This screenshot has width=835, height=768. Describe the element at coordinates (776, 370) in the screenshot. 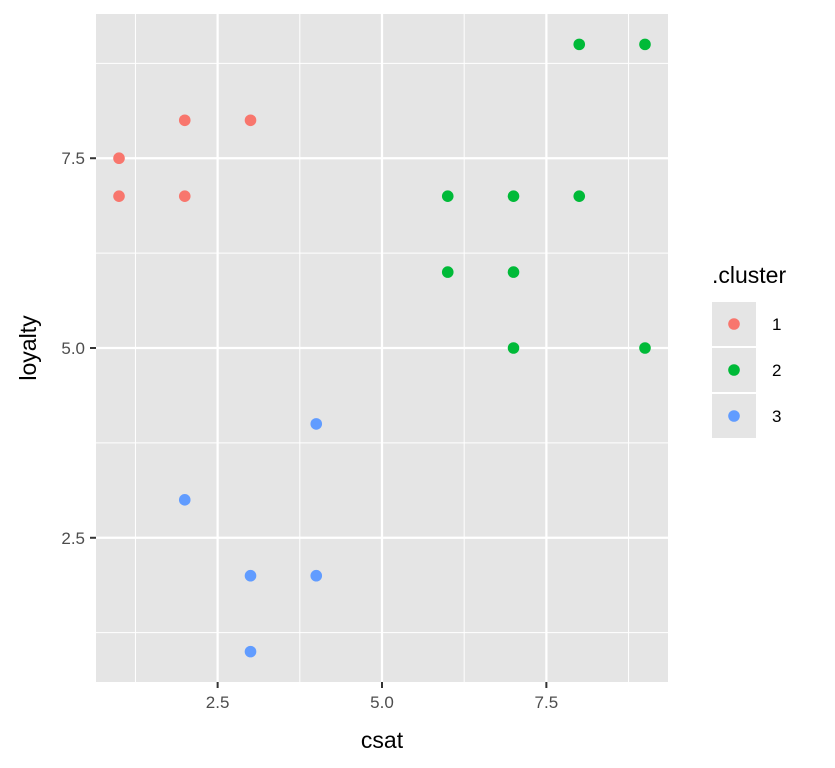

I see `legend-label-2: 2` at that location.